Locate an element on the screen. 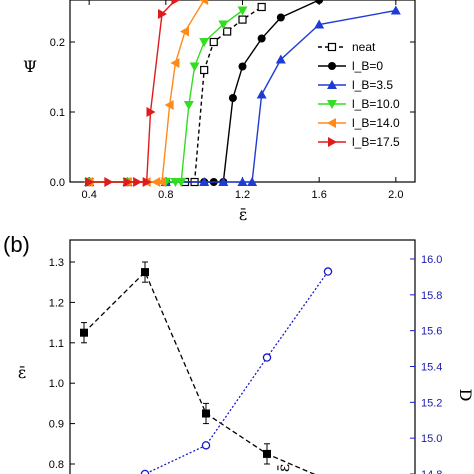  legend-label: l_B=3.5 is located at coordinates (372, 85).